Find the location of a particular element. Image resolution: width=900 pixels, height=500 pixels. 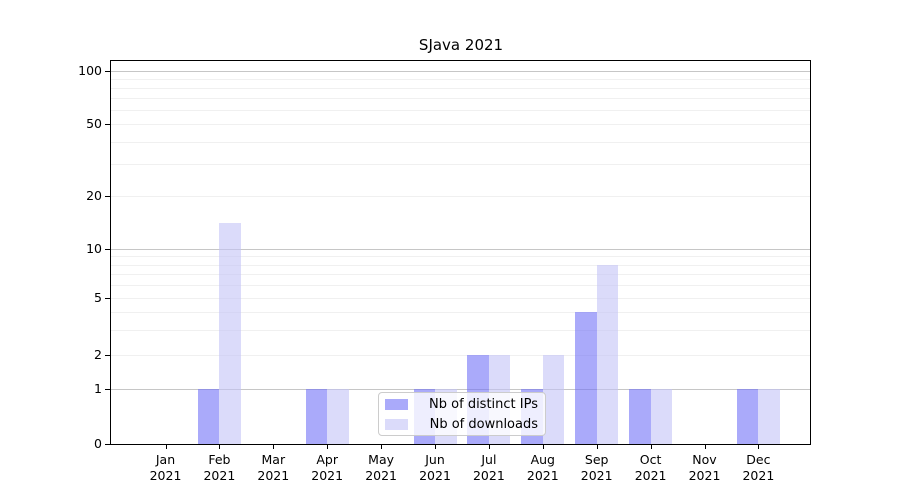

legend-swatch-distinct-ips is located at coordinates (396, 404).